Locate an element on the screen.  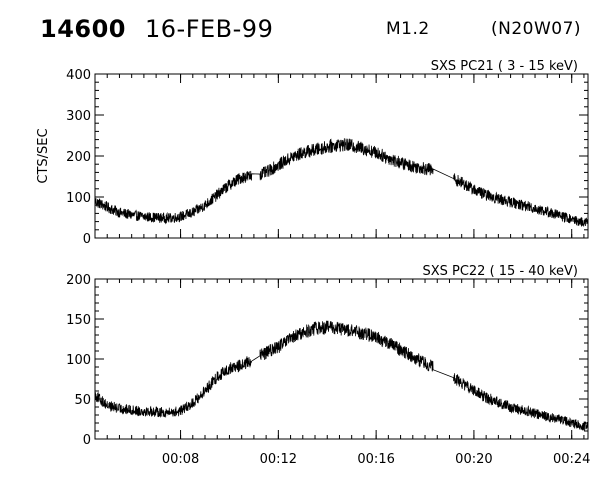
event-id: 14600 is located at coordinates (83, 29).